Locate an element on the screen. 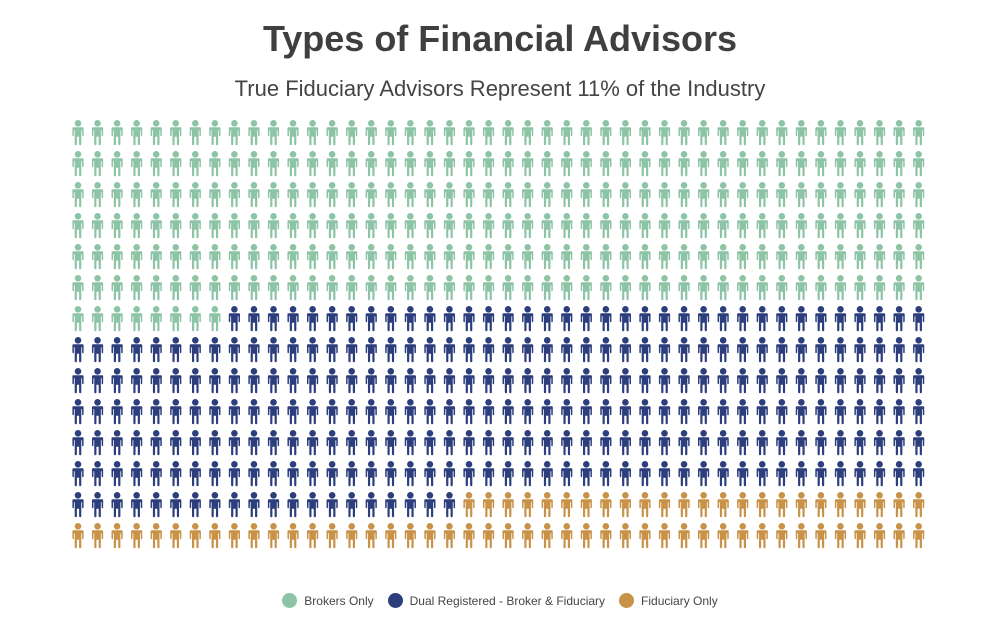 The height and width of the screenshot is (621, 1000). legend-item-dual-registered: Dual Registered - Broker & Fiduciary is located at coordinates (496, 600).